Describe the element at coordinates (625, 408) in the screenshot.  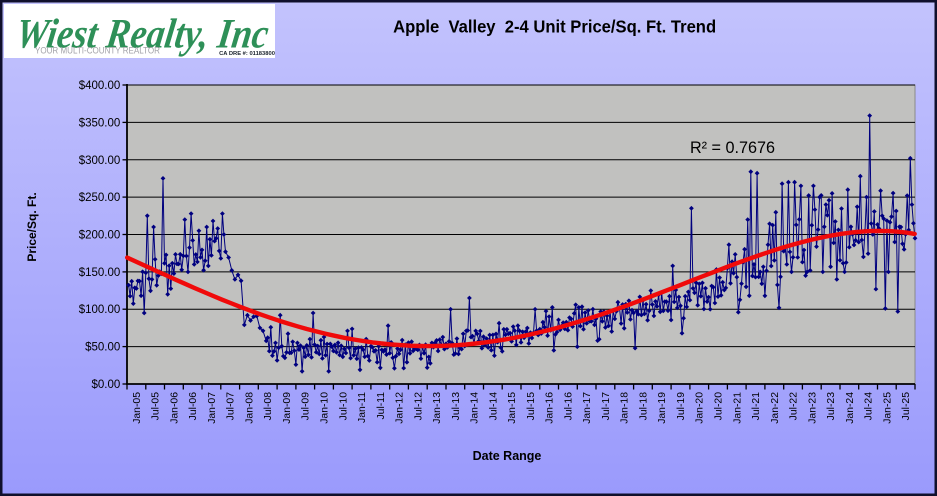
I see `svg-text: Jan-18` at that location.